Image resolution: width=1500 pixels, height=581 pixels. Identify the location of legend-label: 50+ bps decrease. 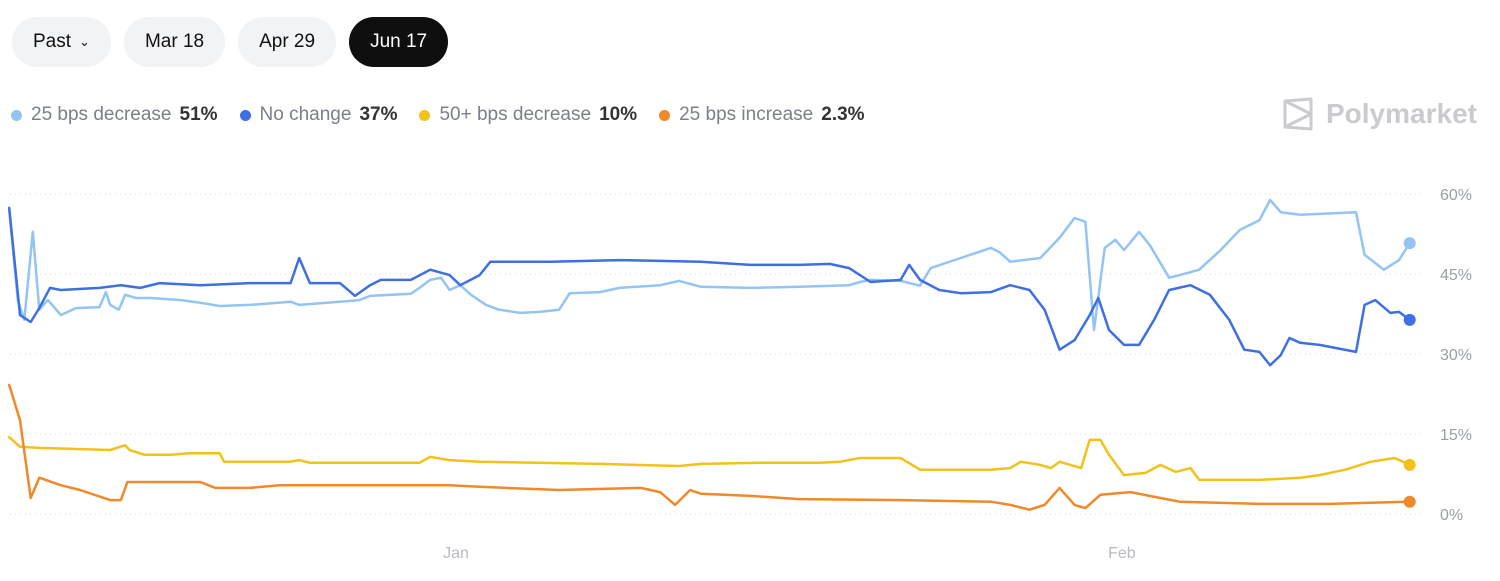
(515, 114).